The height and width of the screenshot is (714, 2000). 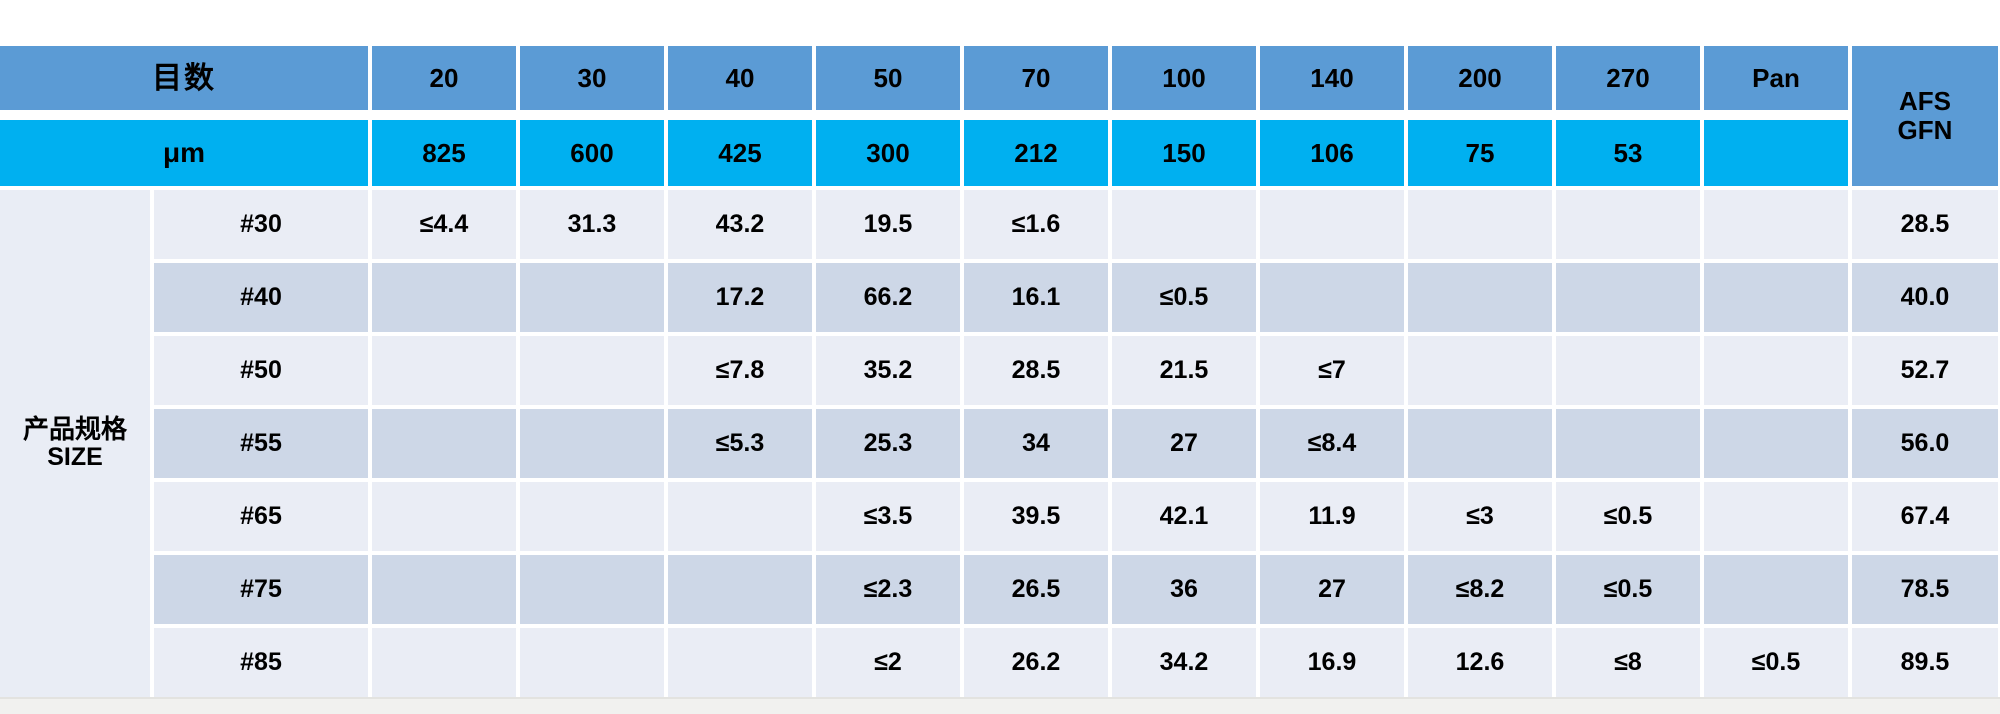 What do you see at coordinates (1184, 370) in the screenshot?
I see `table-cell: 21.5` at bounding box center [1184, 370].